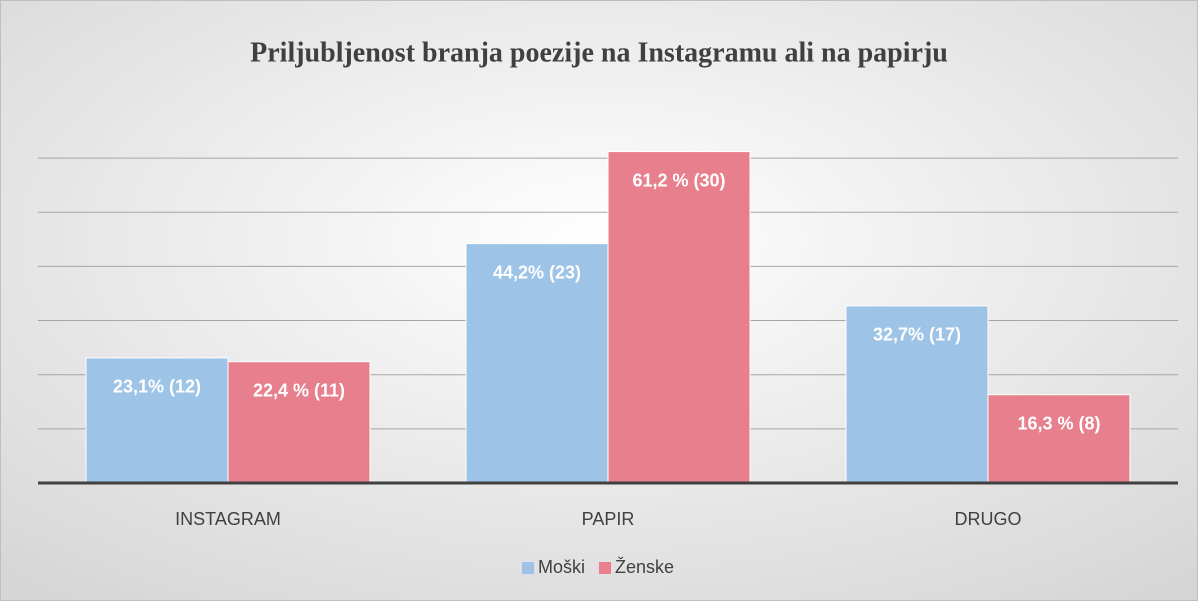  What do you see at coordinates (988, 519) in the screenshot?
I see `x-tick-label: DRUGO` at bounding box center [988, 519].